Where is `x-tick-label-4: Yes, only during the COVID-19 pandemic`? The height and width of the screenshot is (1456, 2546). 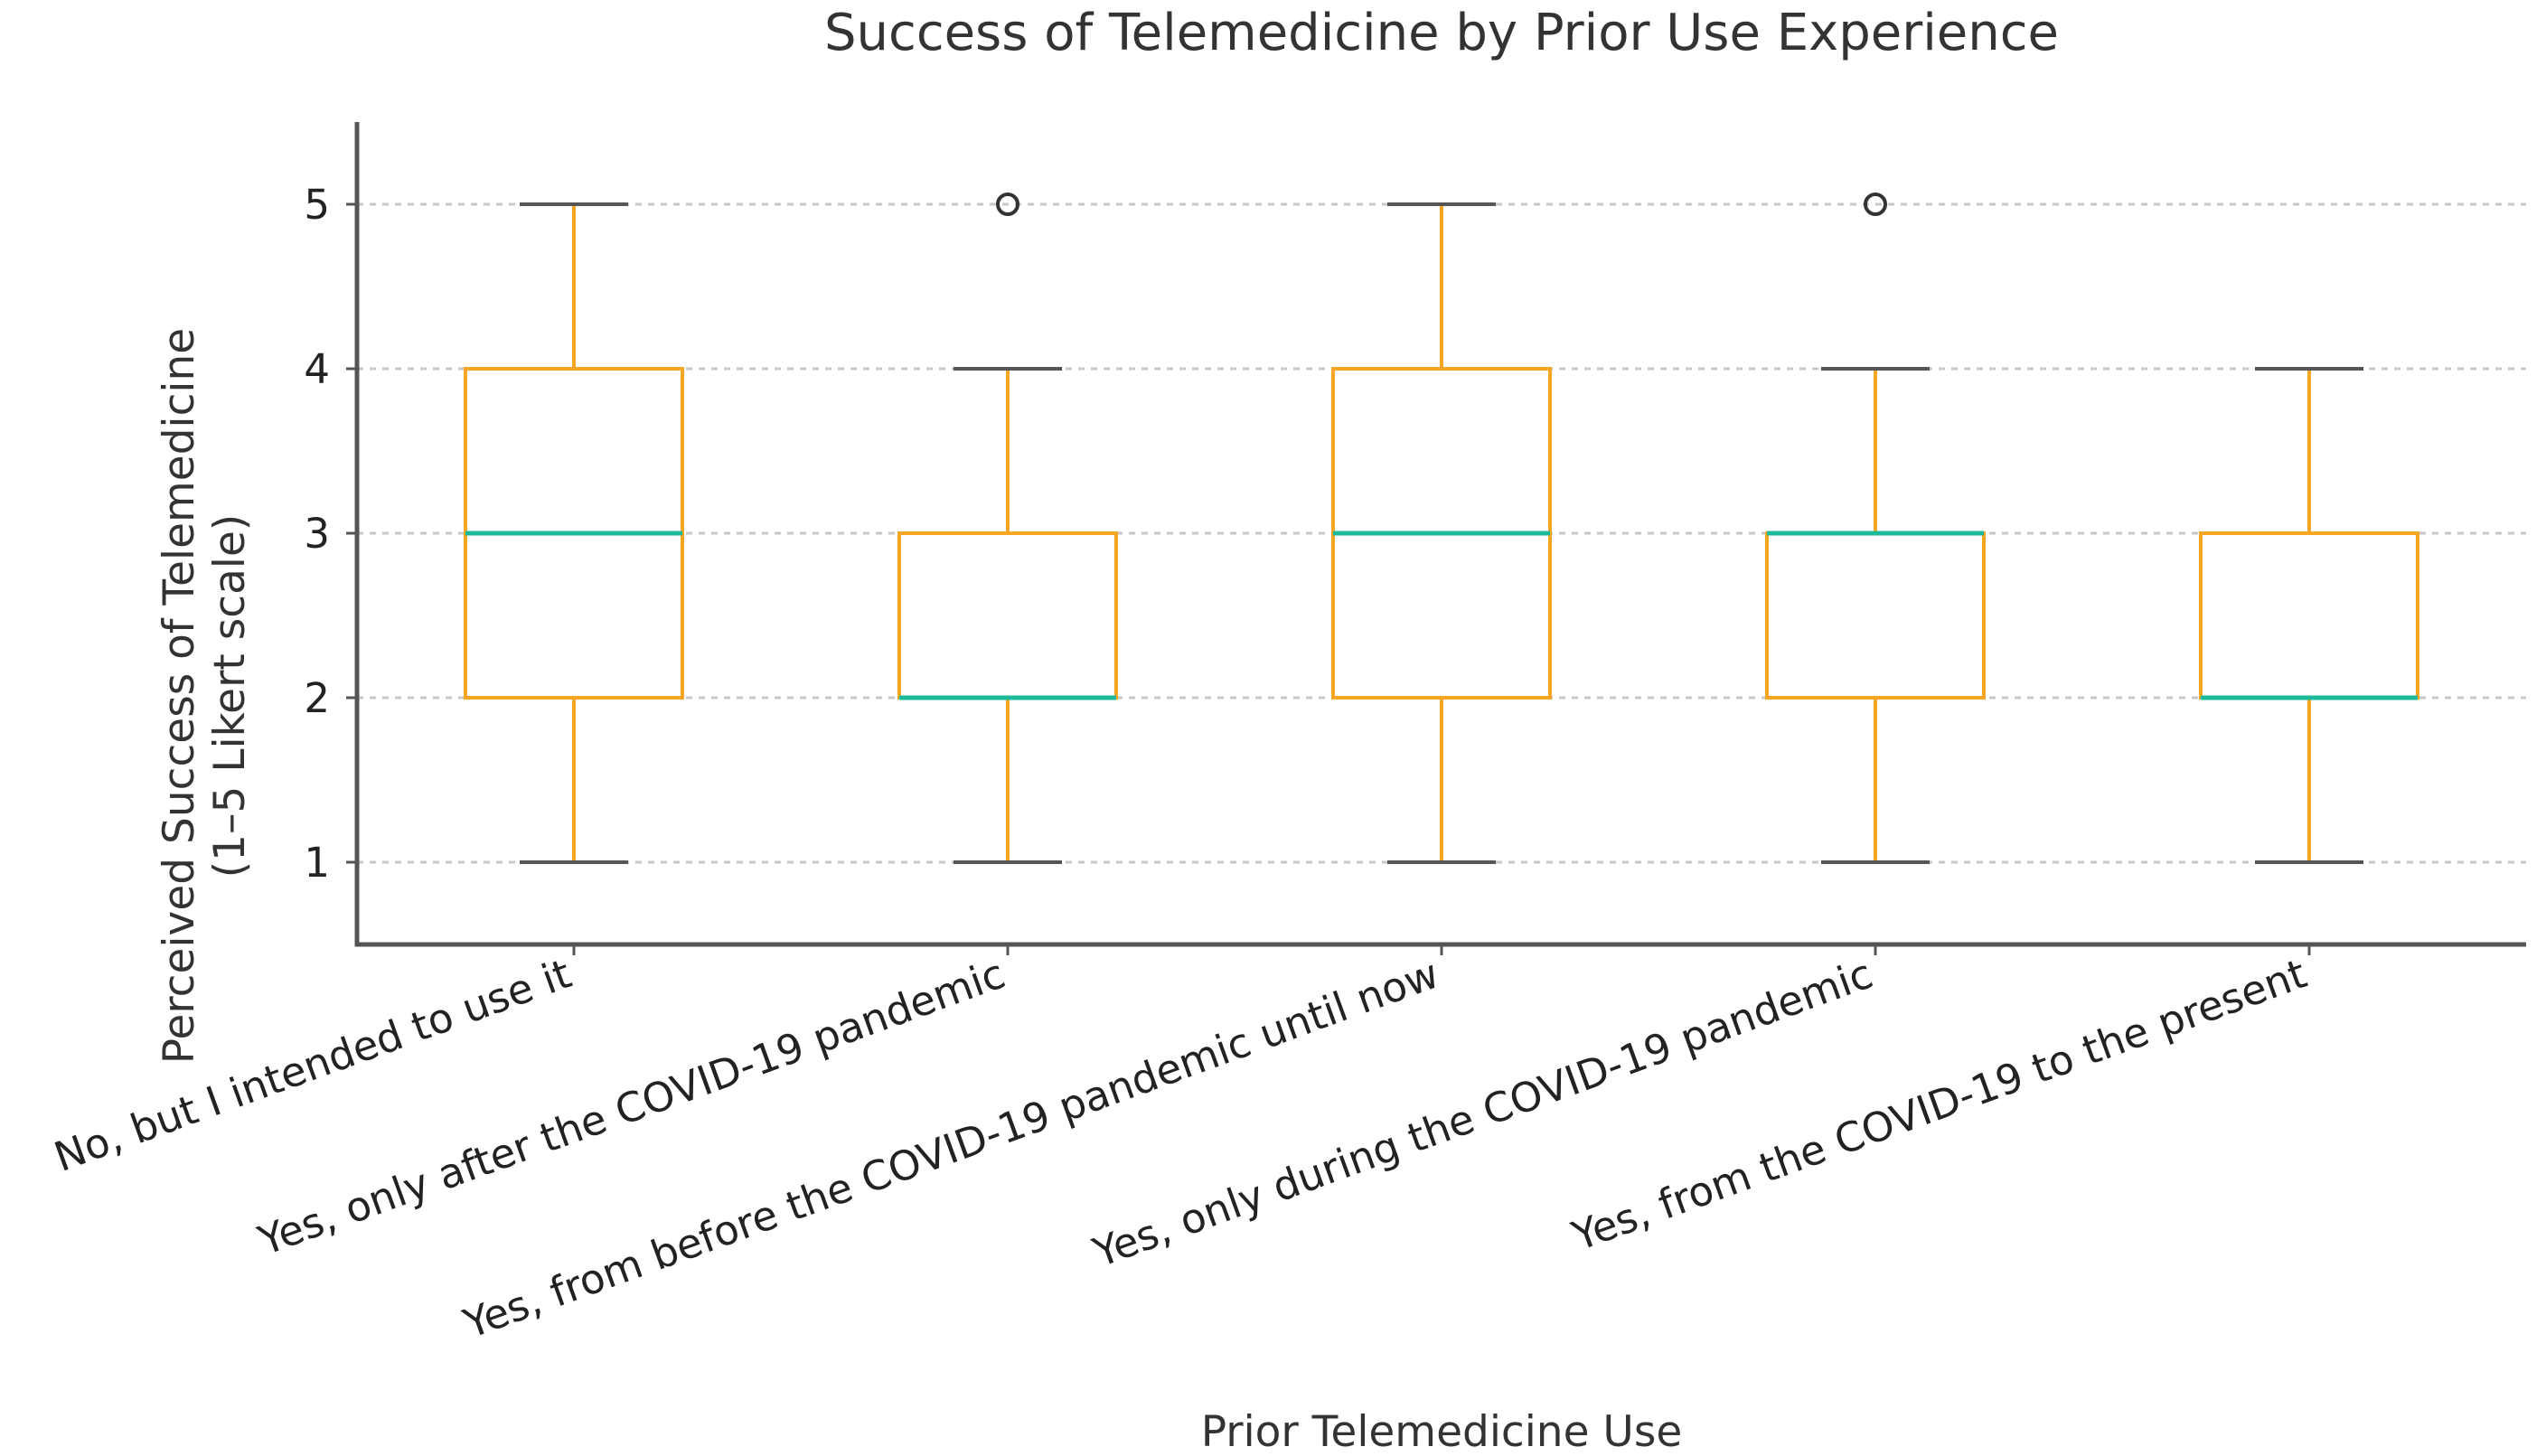 x-tick-label-4: Yes, only during the COVID-19 pandemic is located at coordinates (1482, 1114).